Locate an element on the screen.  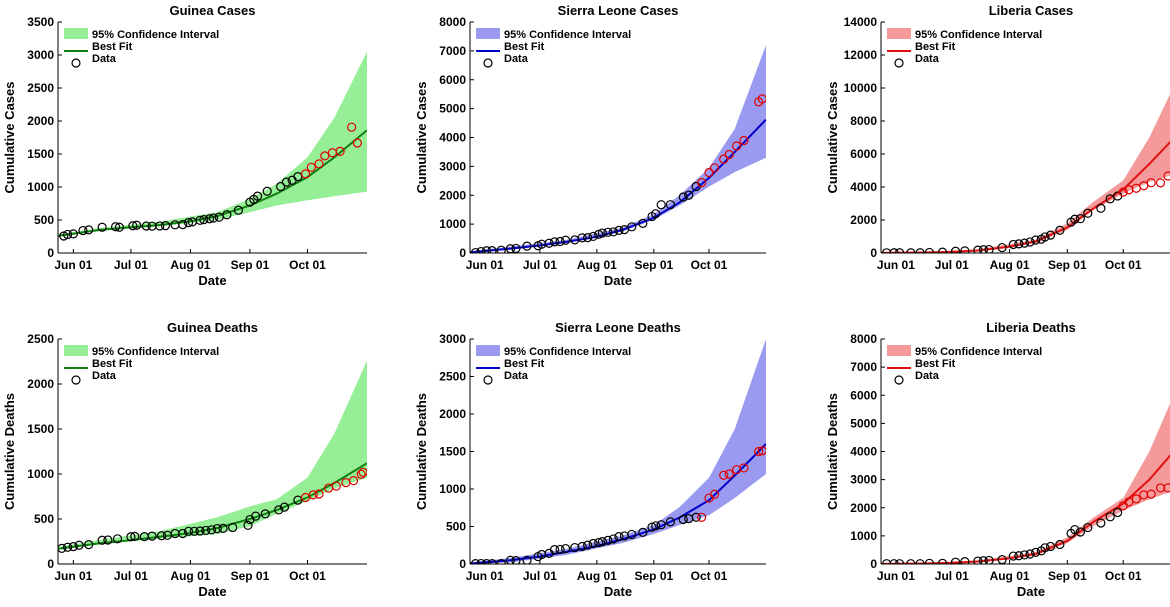
y-tick-label: 3000 is located at coordinates (452, 339).